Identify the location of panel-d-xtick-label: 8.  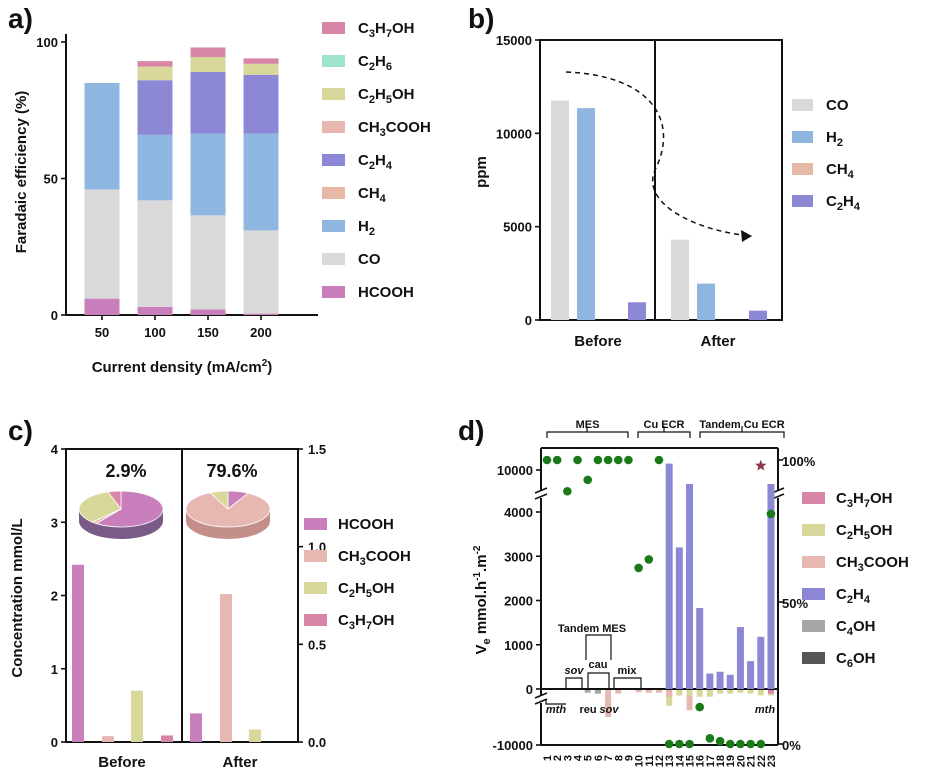
(619, 758).